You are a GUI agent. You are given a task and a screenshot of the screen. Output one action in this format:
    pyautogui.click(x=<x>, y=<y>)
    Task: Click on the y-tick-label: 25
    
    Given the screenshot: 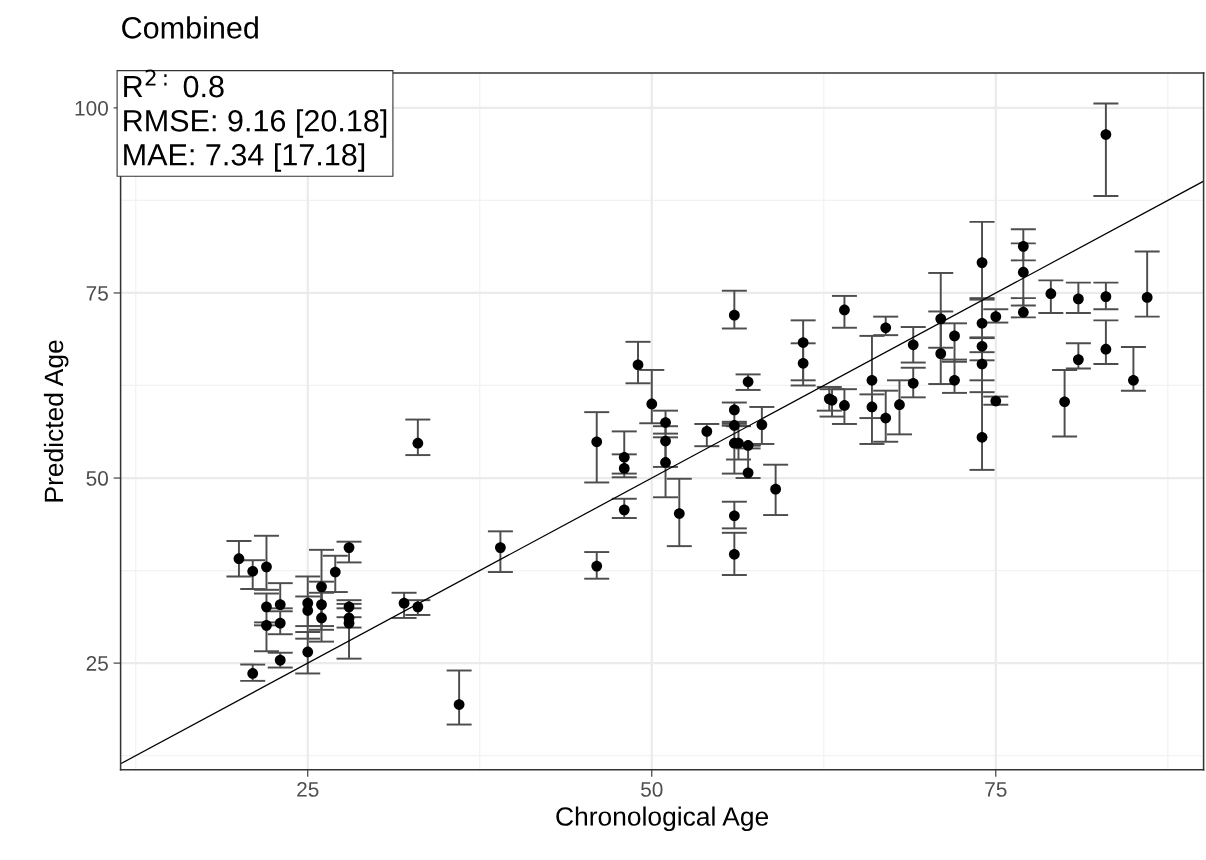 What is the action you would take?
    pyautogui.click(x=97, y=663)
    